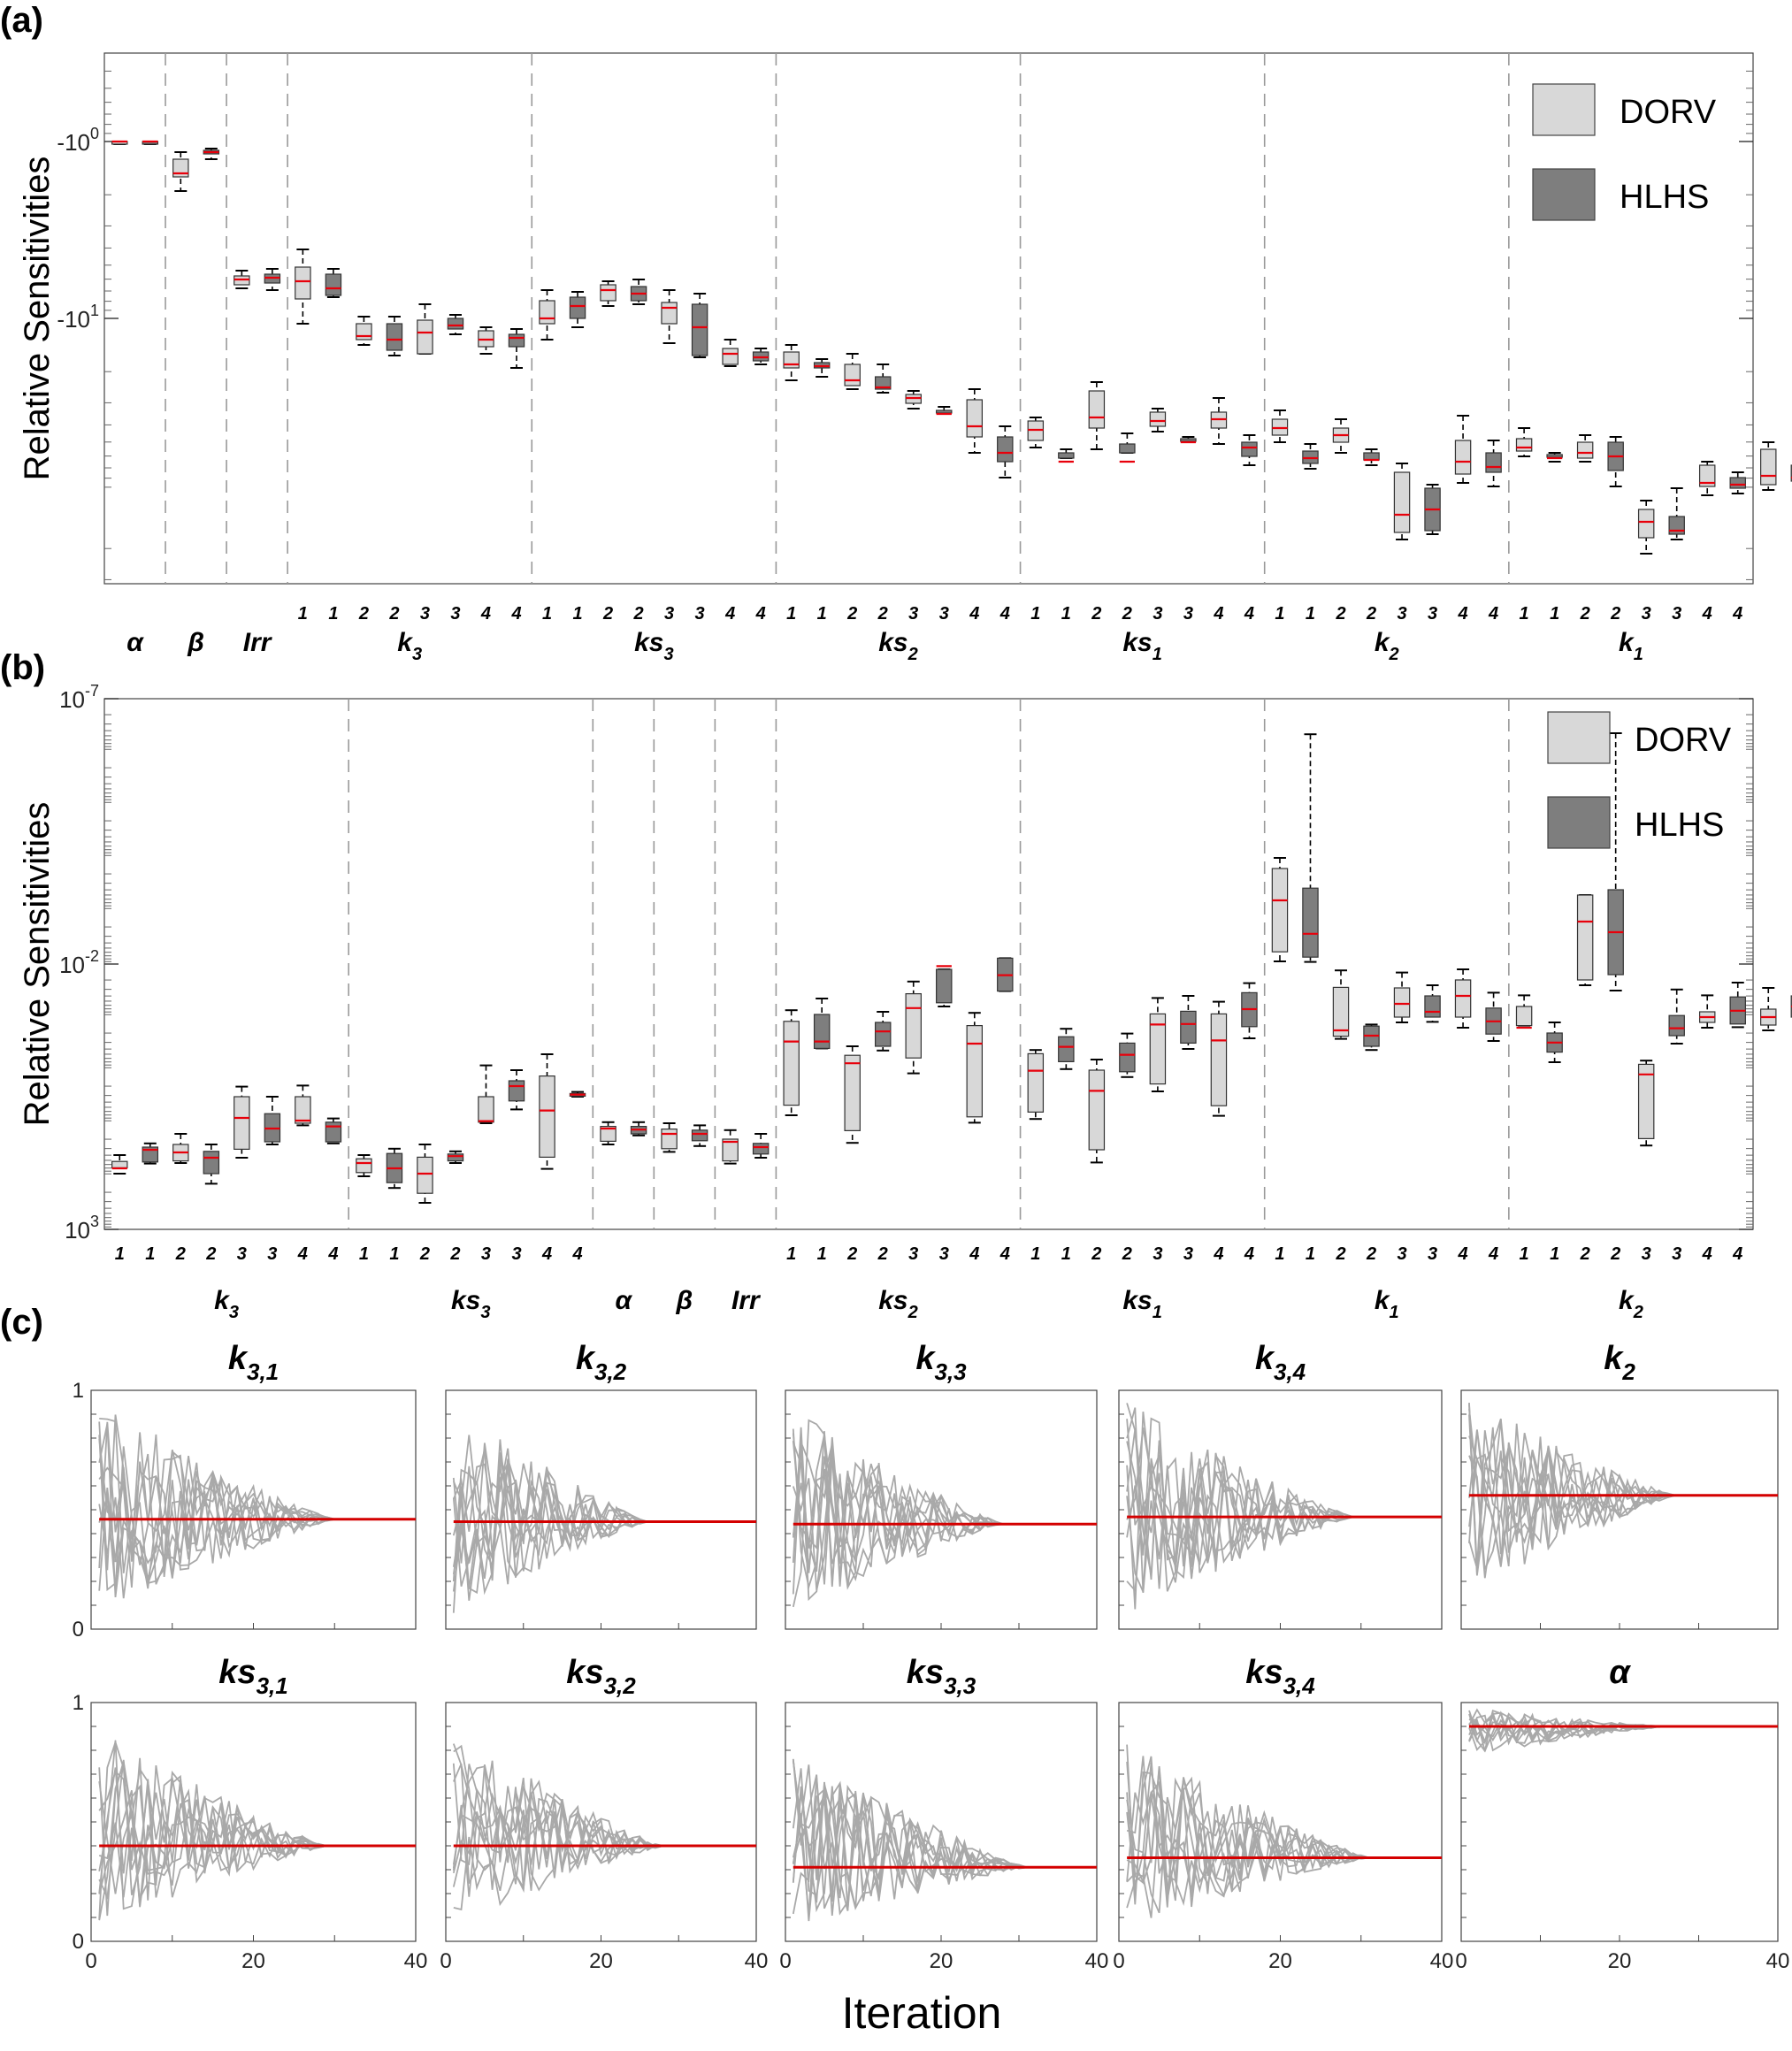  I want to click on b-group-label-irr: Irr, so click(746, 1301).